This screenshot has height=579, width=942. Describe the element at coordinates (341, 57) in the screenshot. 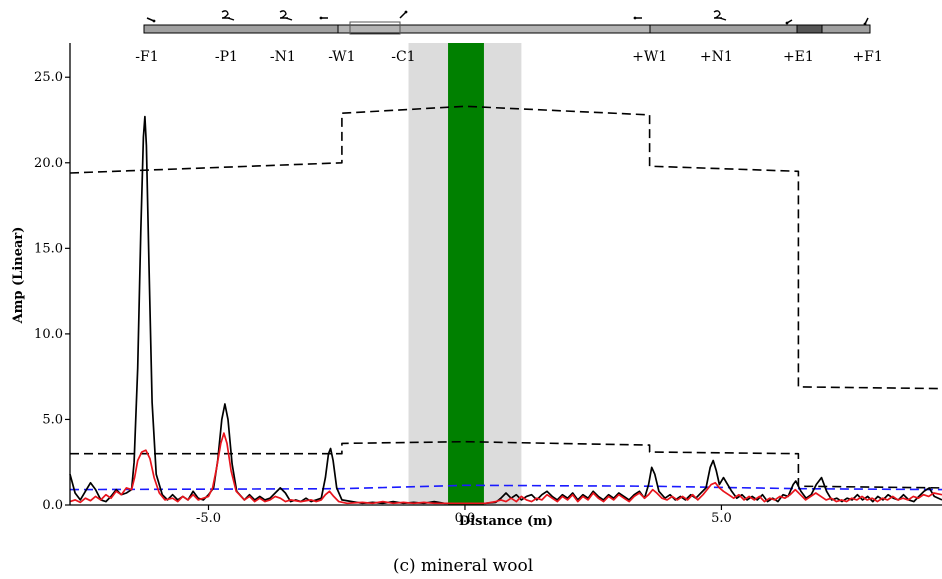

I see `marker-label: -W1` at that location.